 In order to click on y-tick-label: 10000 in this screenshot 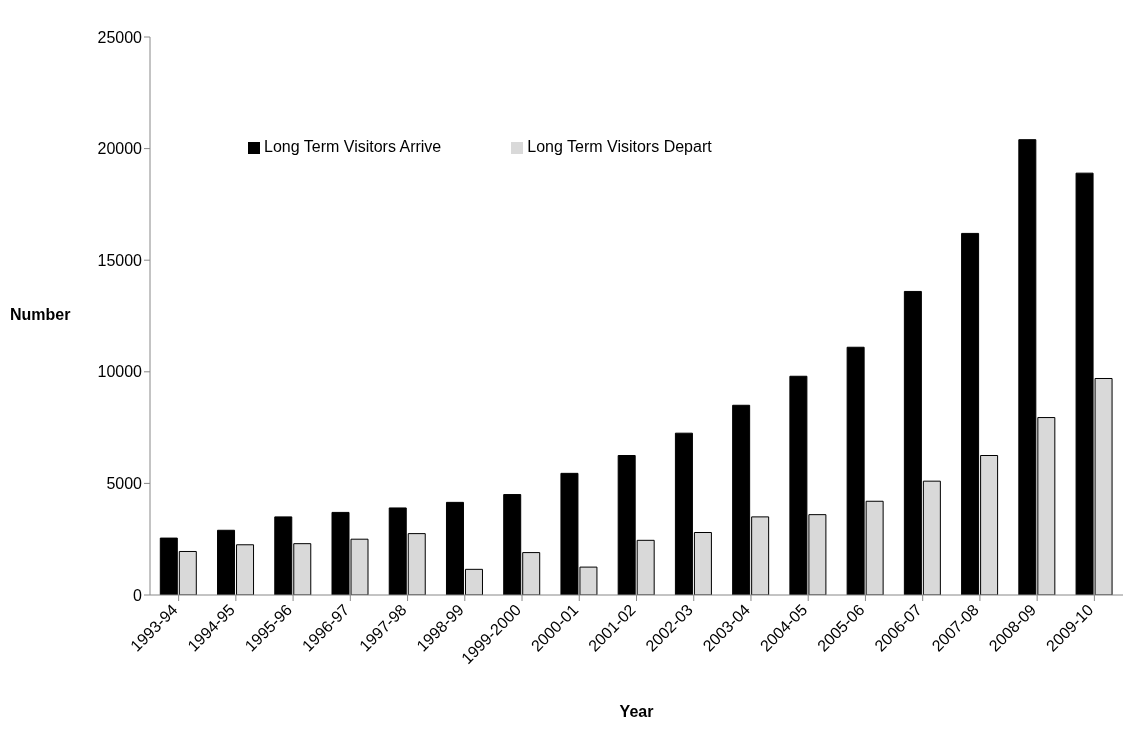, I will do `click(120, 372)`.